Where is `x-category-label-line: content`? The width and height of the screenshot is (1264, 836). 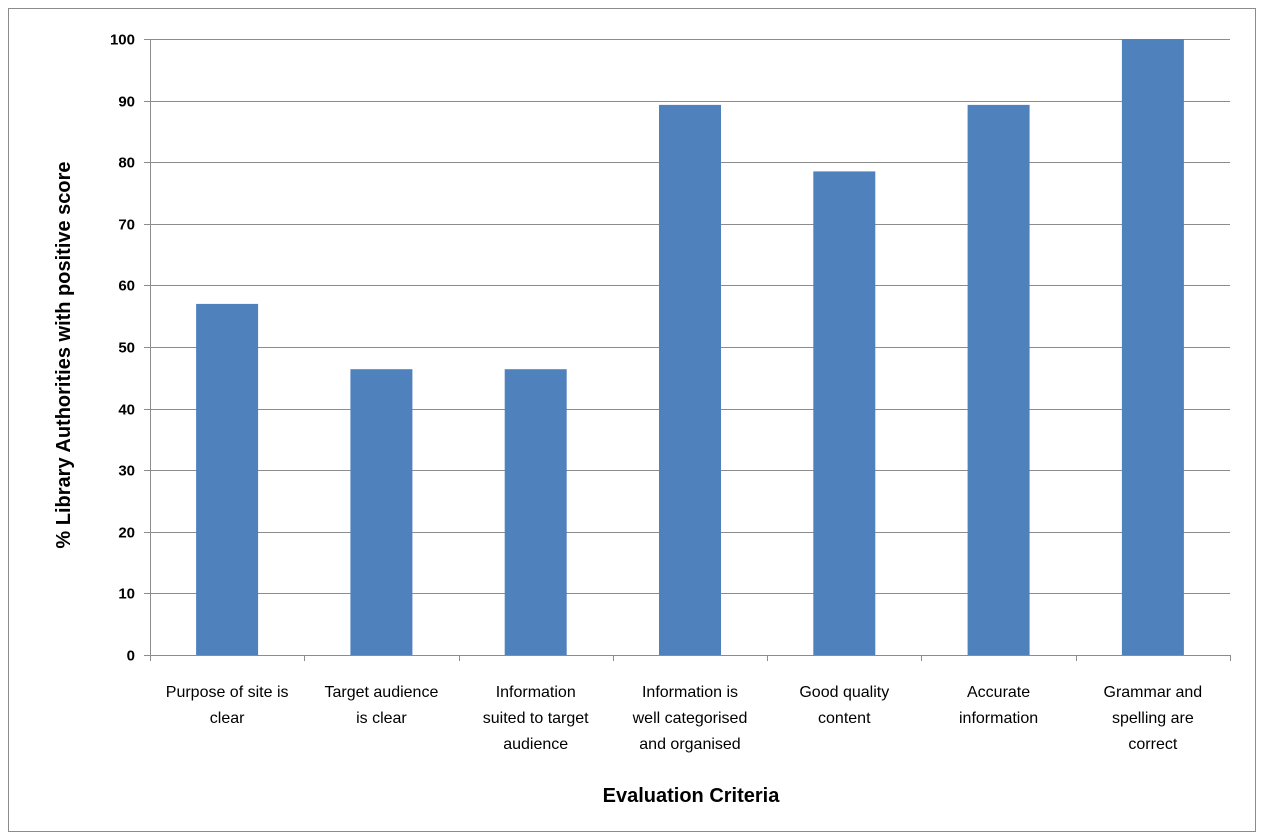 x-category-label-line: content is located at coordinates (844, 718).